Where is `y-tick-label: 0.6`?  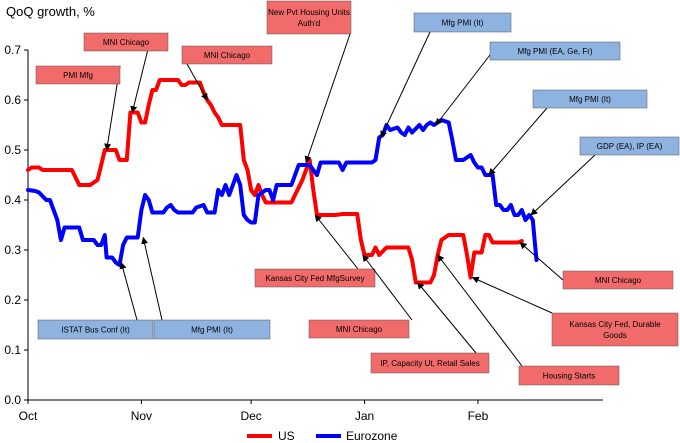
y-tick-label: 0.6 is located at coordinates (12, 100).